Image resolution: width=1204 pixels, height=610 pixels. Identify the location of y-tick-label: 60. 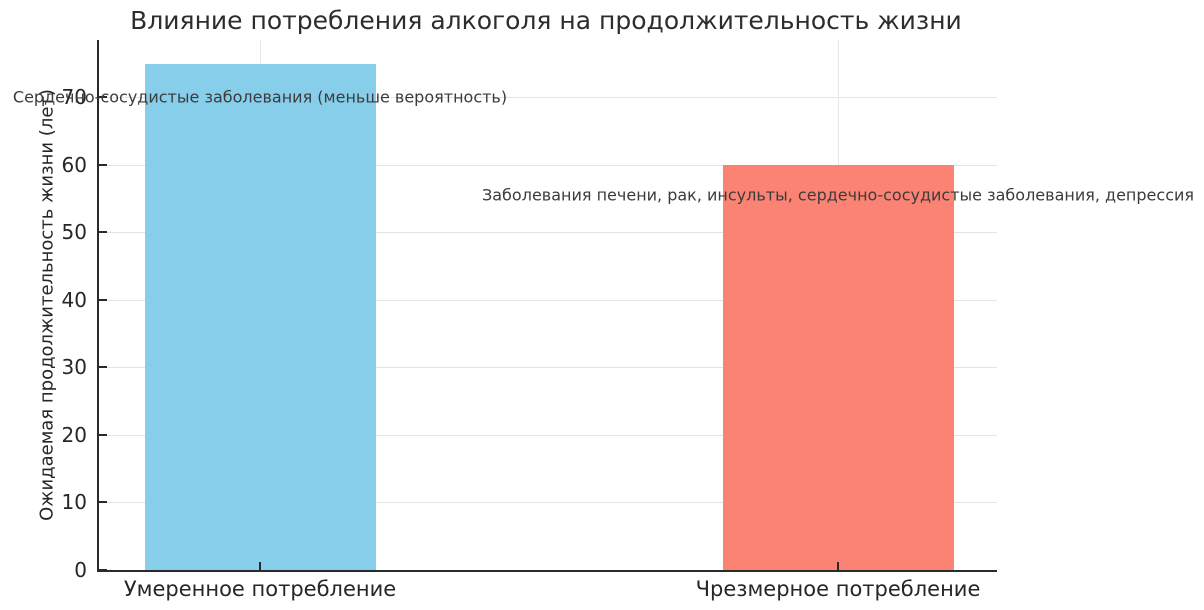
(74, 164).